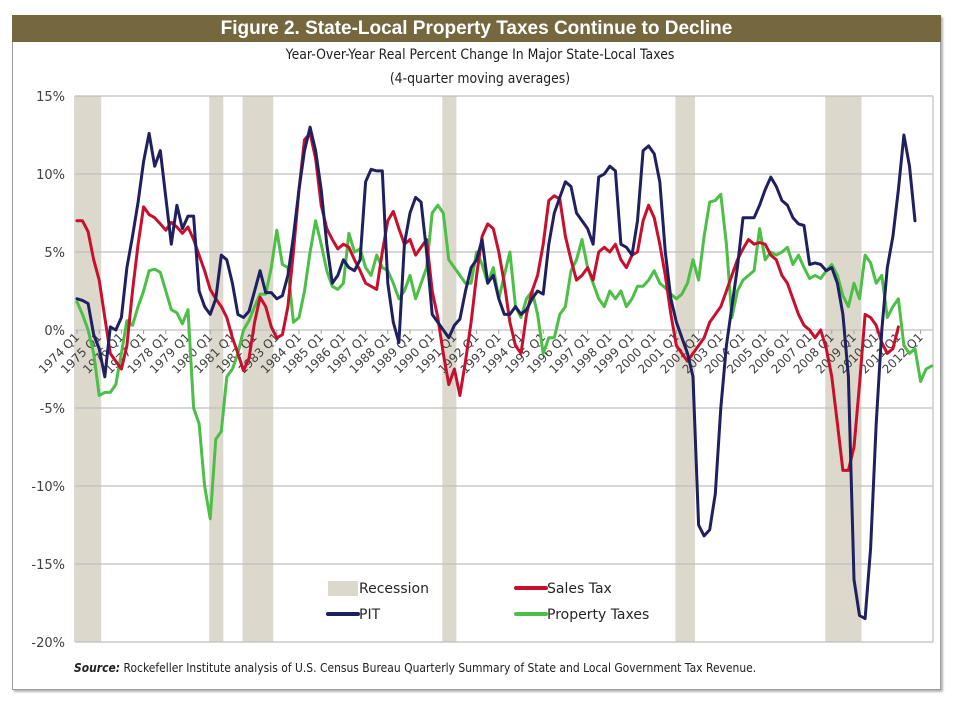 This screenshot has width=960, height=720. I want to click on legend-label-recession: Recession, so click(394, 589).